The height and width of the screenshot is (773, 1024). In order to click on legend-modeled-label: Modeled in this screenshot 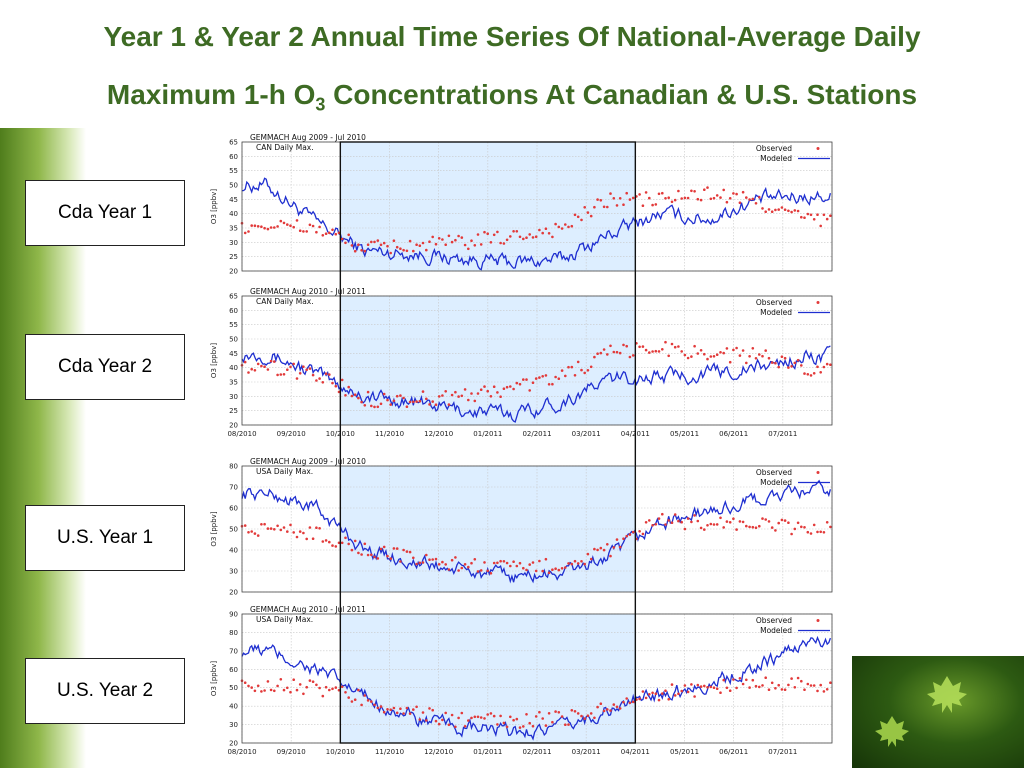, I will do `click(776, 312)`.